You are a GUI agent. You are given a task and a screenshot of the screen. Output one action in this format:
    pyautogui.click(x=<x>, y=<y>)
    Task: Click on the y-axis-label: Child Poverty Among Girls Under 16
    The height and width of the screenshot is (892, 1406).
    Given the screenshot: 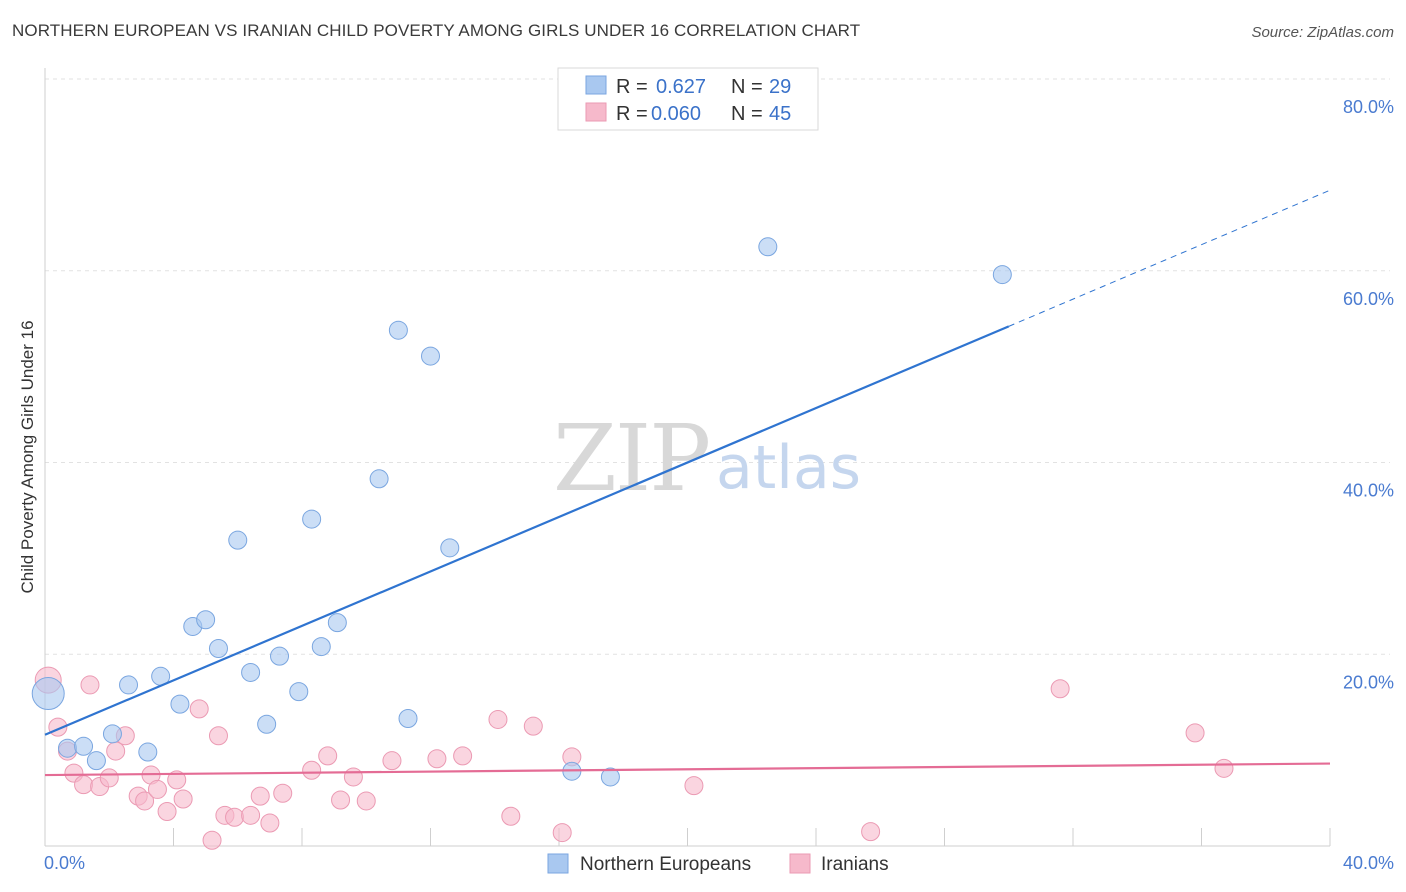 What is the action you would take?
    pyautogui.click(x=27, y=456)
    